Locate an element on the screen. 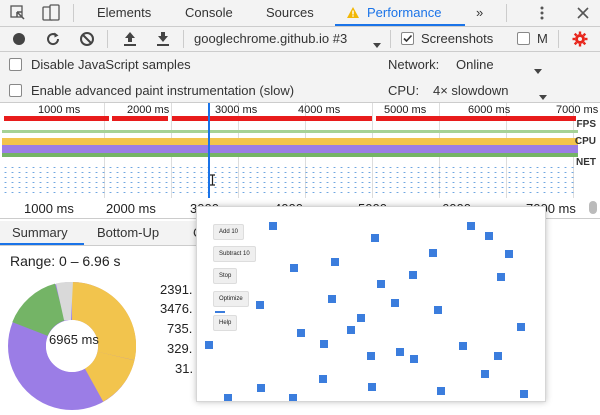 The width and height of the screenshot is (600, 415). pie-slice-scripting is located at coordinates (103, 321).